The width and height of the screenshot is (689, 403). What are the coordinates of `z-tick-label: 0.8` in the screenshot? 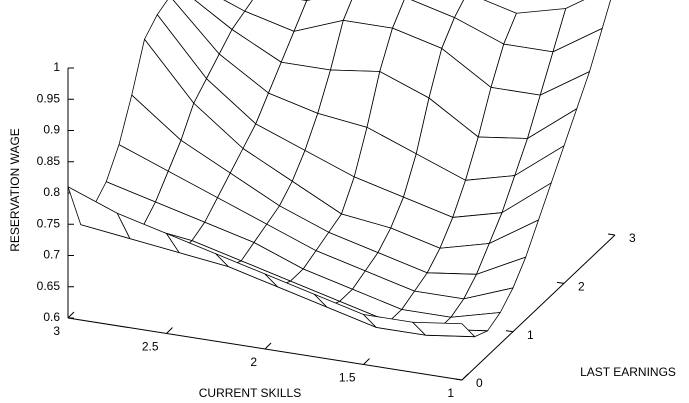 It's located at (51, 192).